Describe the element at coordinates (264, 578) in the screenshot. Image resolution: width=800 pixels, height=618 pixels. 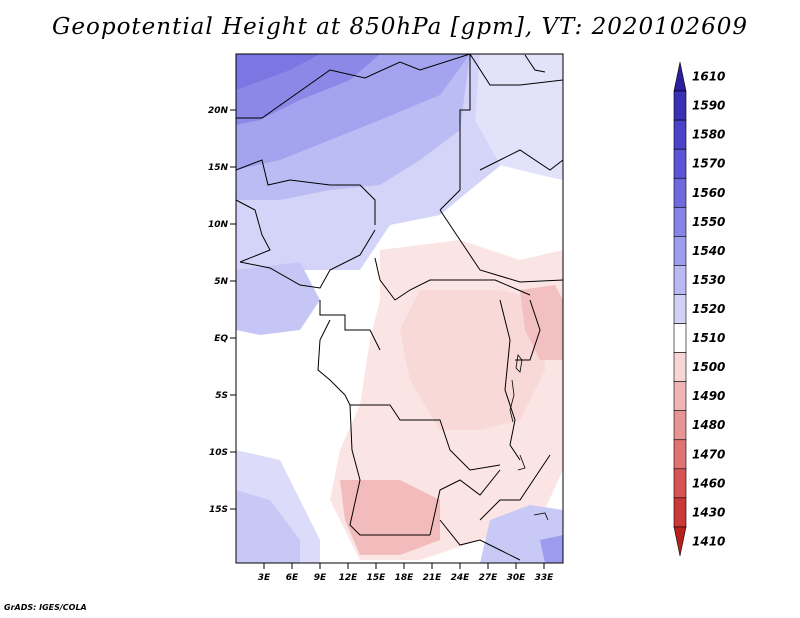
I see `lon-tick-label: 3E` at that location.